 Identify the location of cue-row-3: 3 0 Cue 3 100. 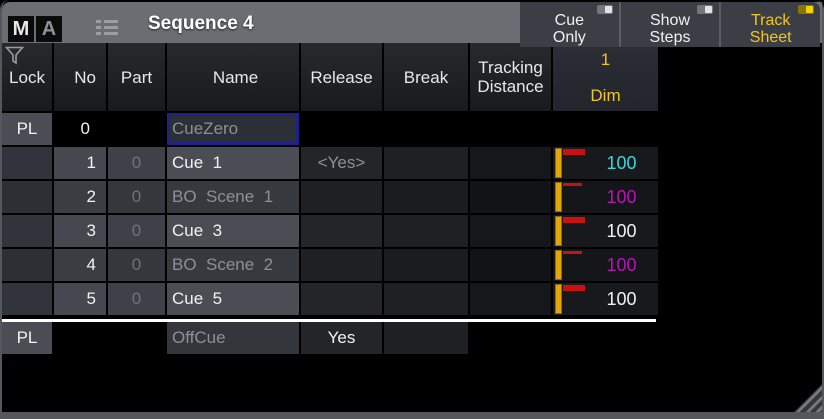
(330, 232).